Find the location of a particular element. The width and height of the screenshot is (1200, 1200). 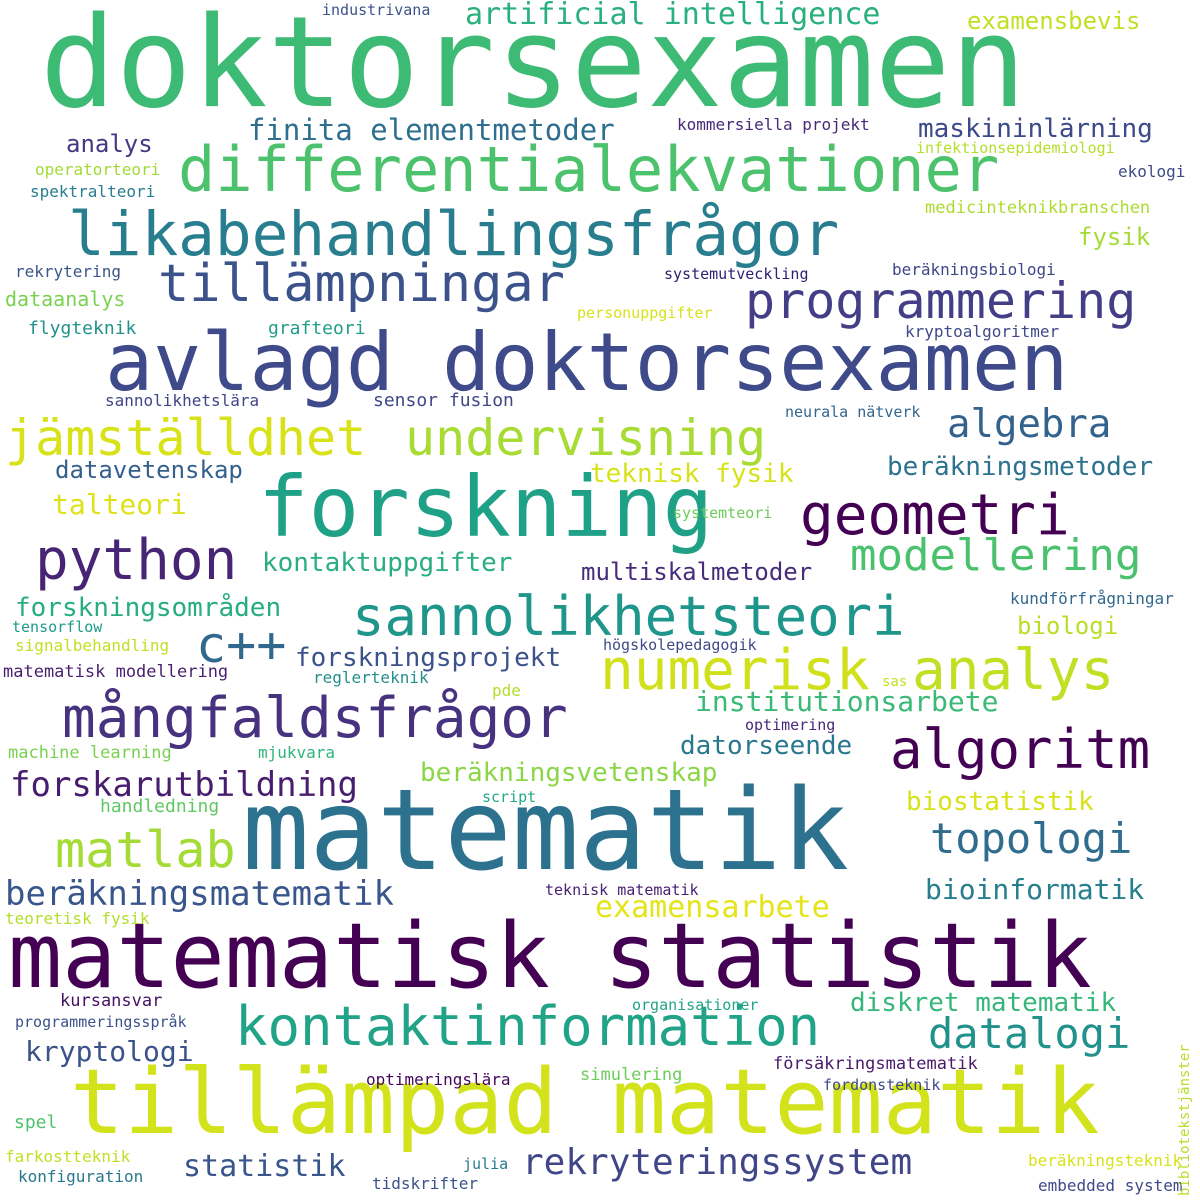

word: teoretisk fysik is located at coordinates (77, 918).